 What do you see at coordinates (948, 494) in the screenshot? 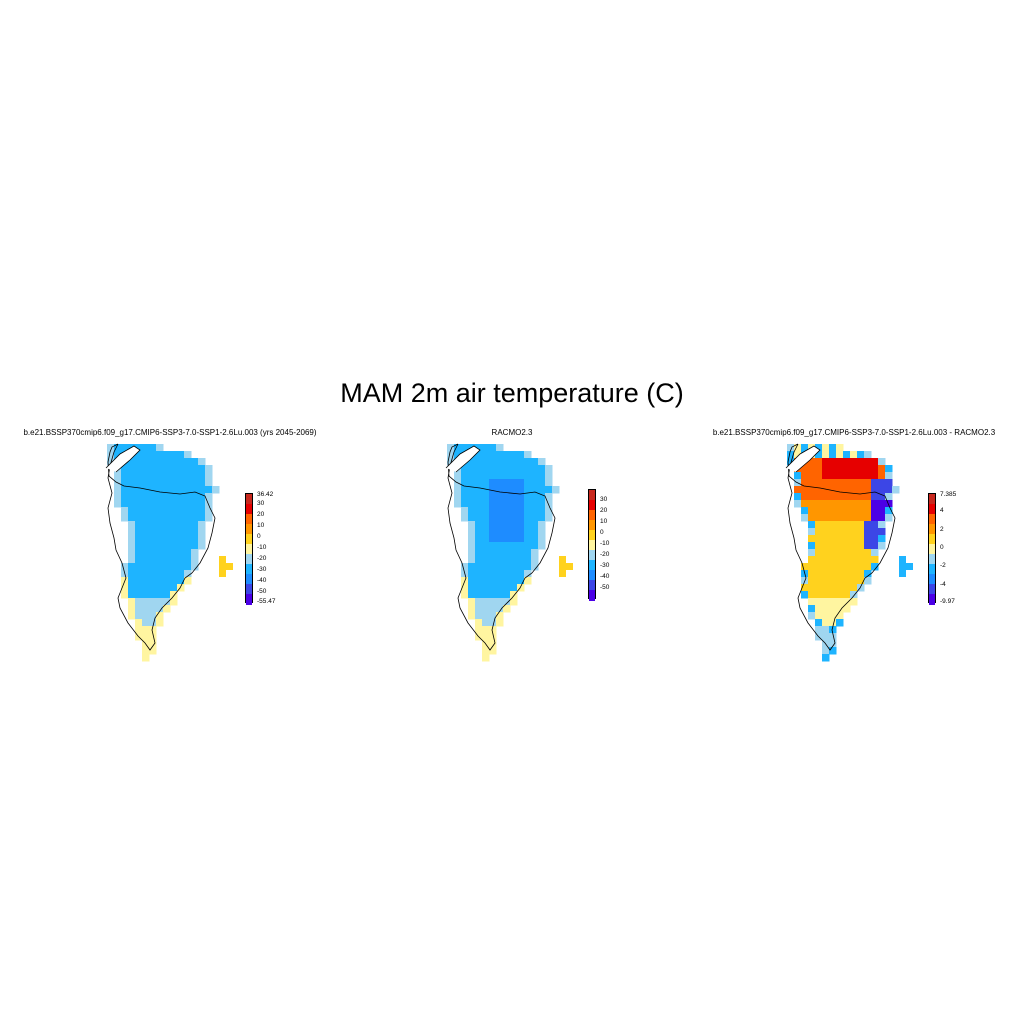
I see `colorbar-tick-label: 7.385` at bounding box center [948, 494].